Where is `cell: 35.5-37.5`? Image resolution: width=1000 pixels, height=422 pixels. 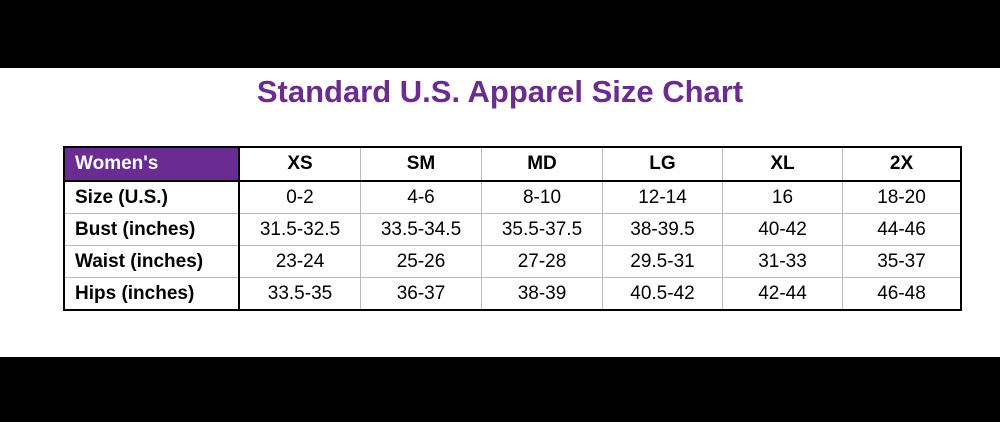 cell: 35.5-37.5 is located at coordinates (542, 229).